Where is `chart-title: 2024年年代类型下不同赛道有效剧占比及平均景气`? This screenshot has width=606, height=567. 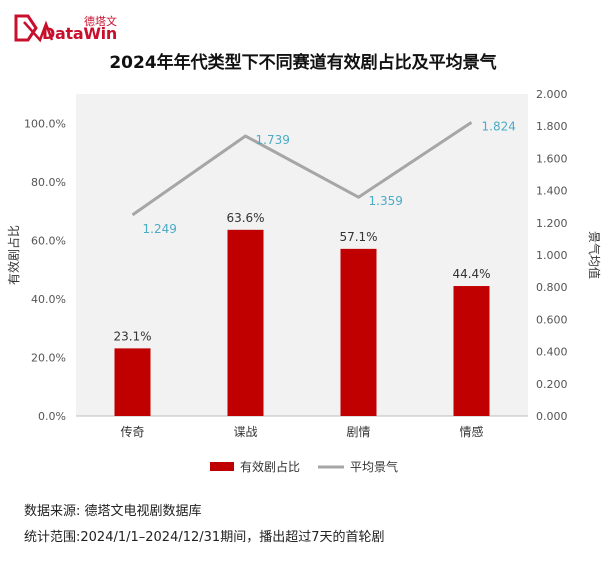
chart-title: 2024年年代类型下不同赛道有效剧占比及平均景气 is located at coordinates (303, 63).